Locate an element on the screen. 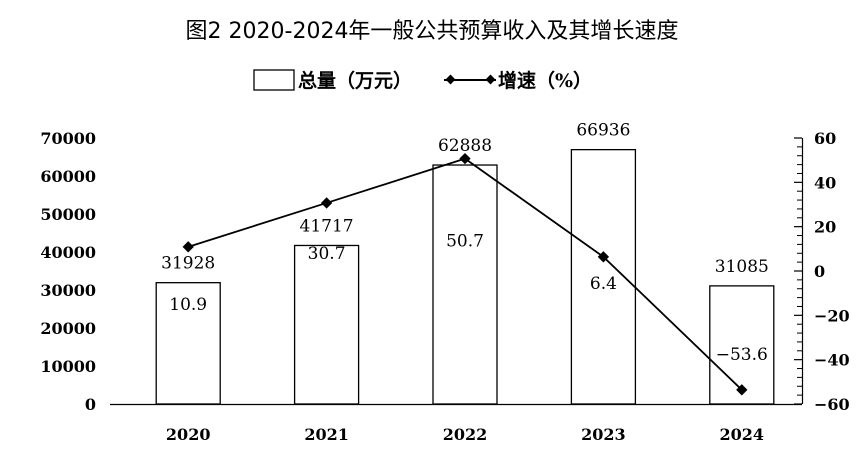  left-y-ticks: 0 10000 20000 30000 40000 50000 60000 70000 is located at coordinates (68, 271).